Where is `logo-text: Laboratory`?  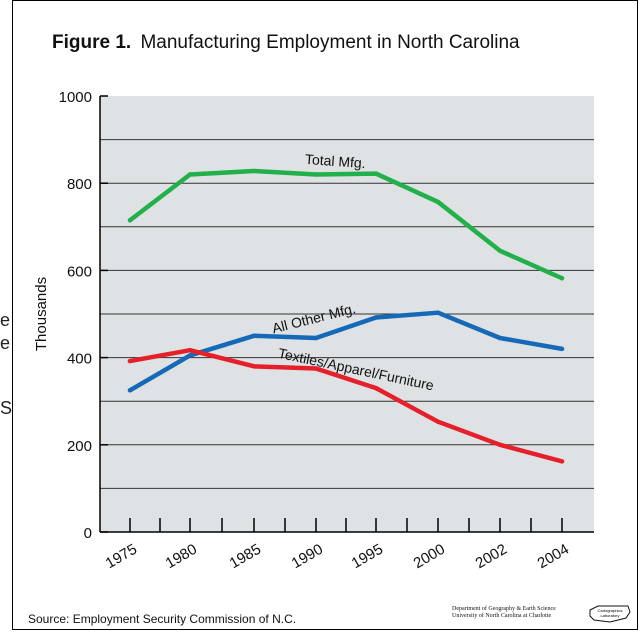 logo-text: Laboratory is located at coordinates (609, 615).